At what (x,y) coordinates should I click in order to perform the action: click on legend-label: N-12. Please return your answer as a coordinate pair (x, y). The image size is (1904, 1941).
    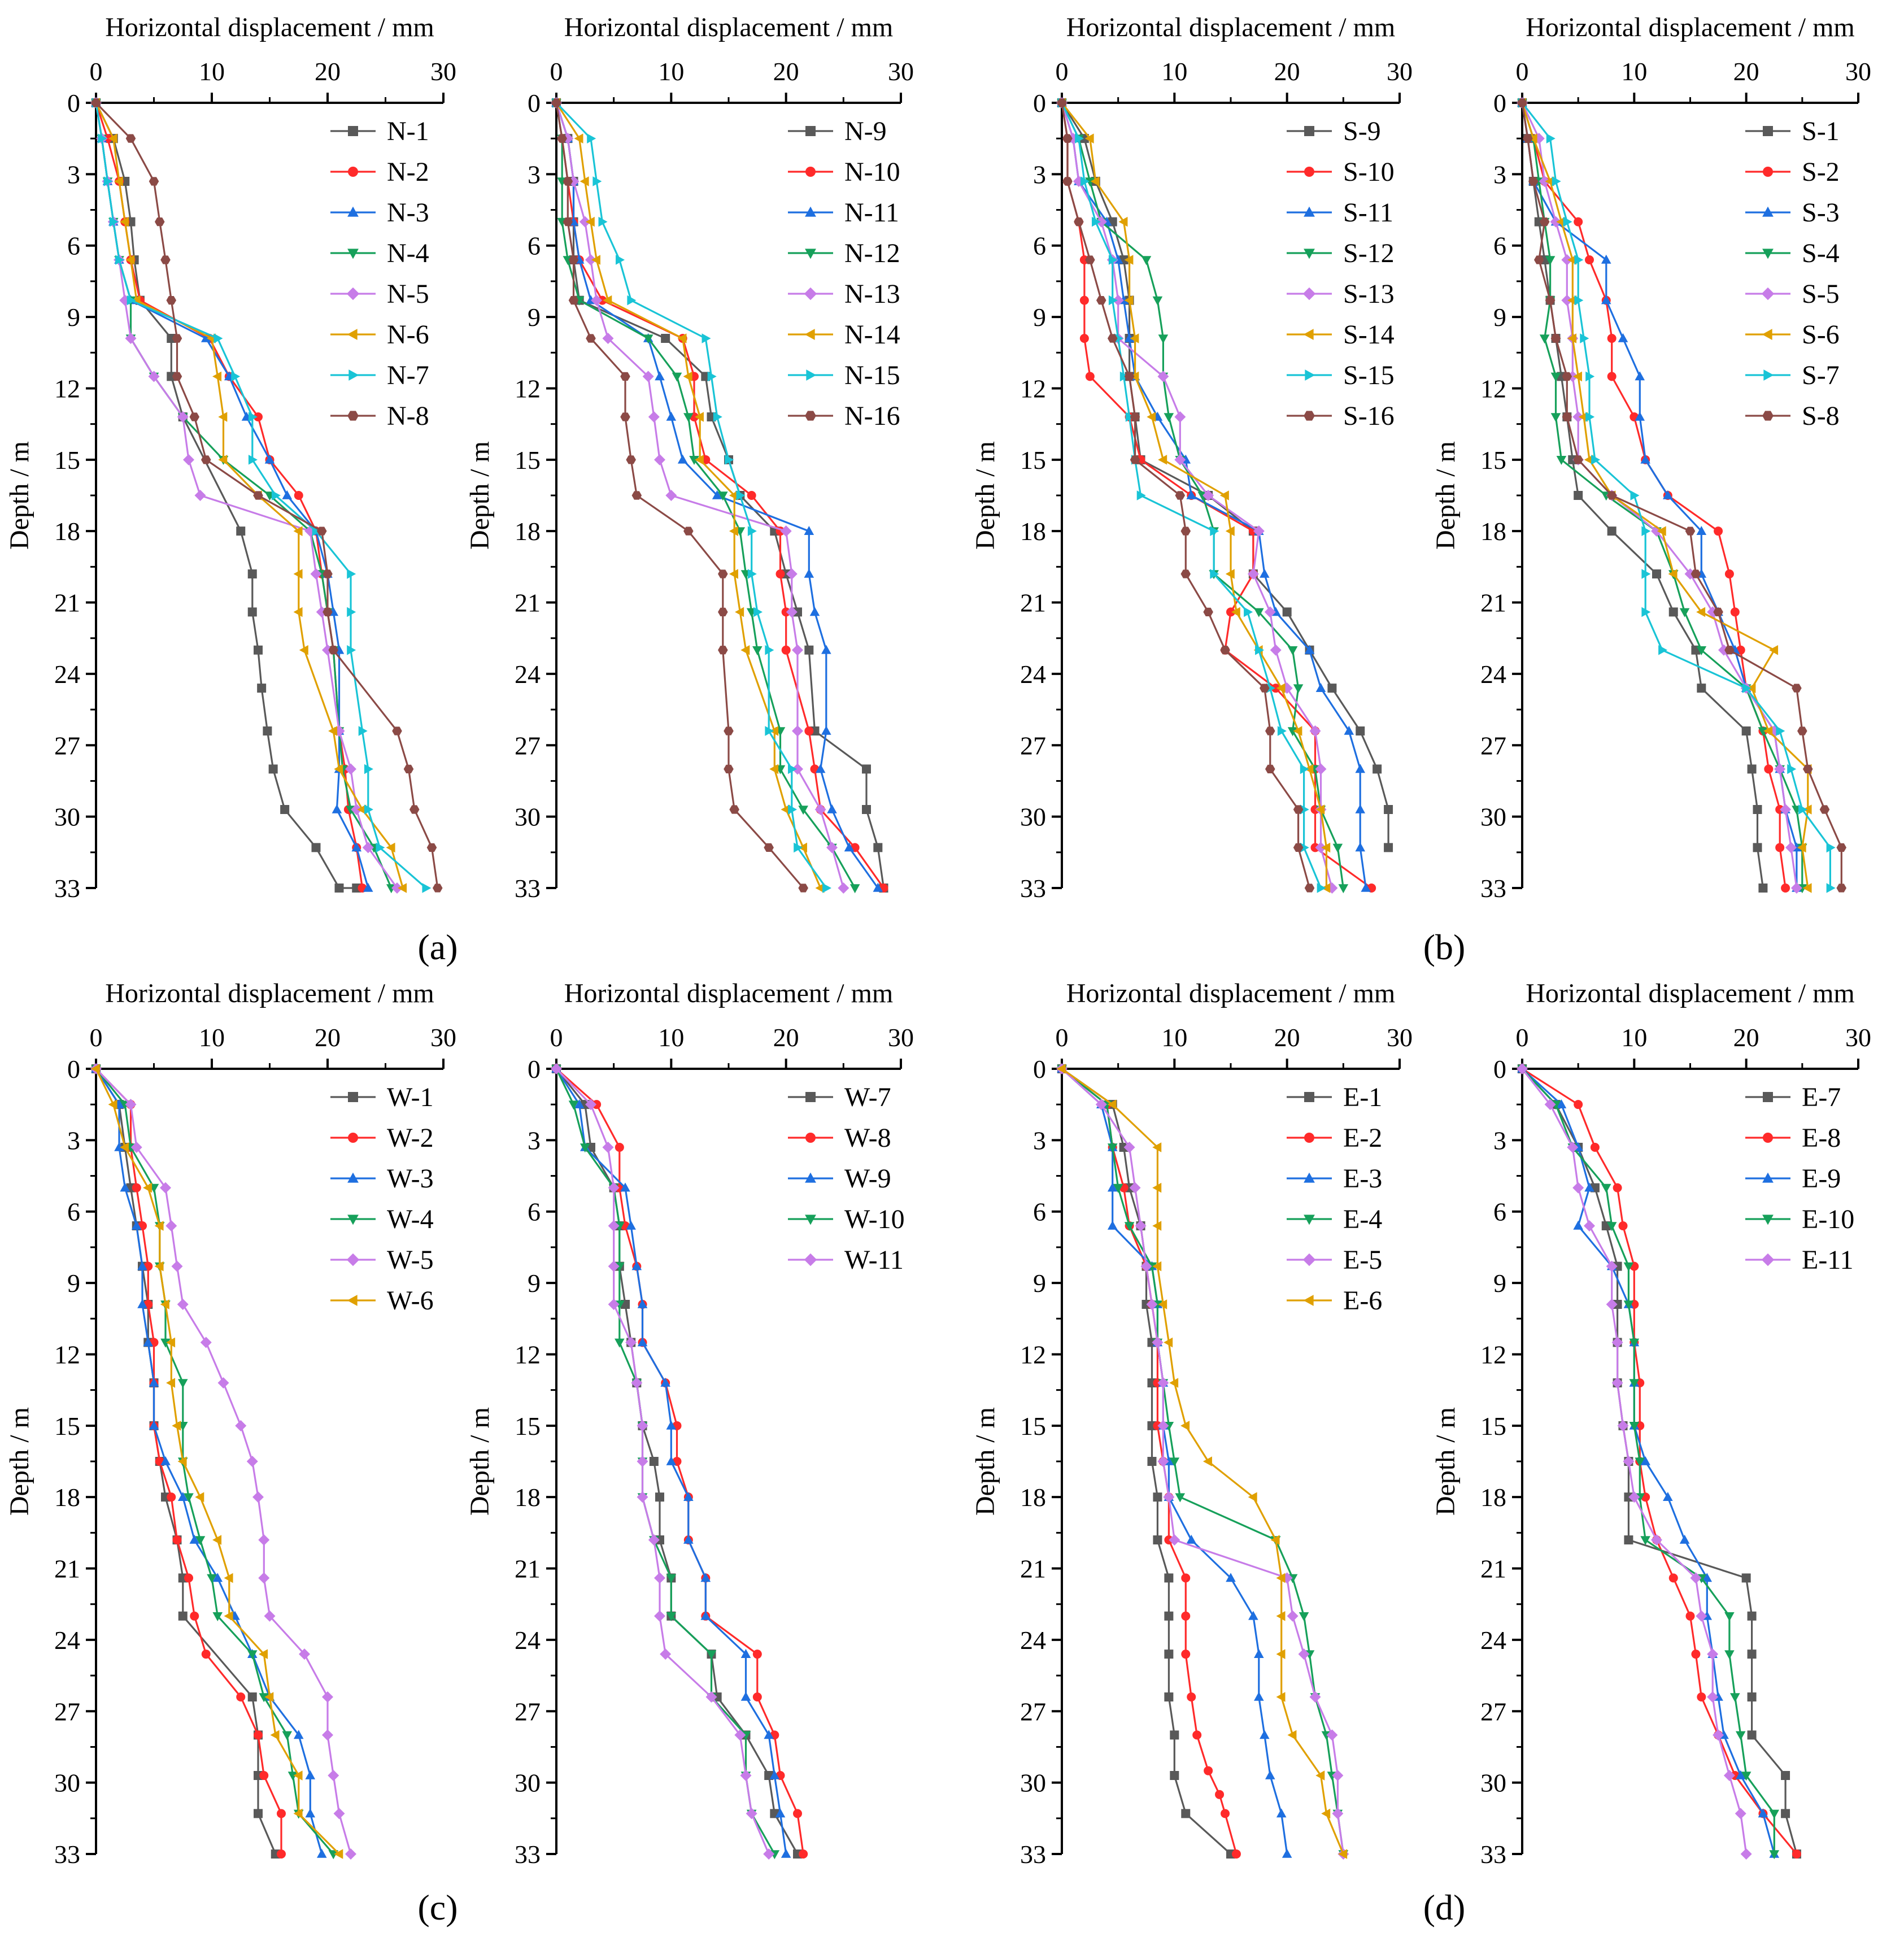
    Looking at the image, I should click on (872, 253).